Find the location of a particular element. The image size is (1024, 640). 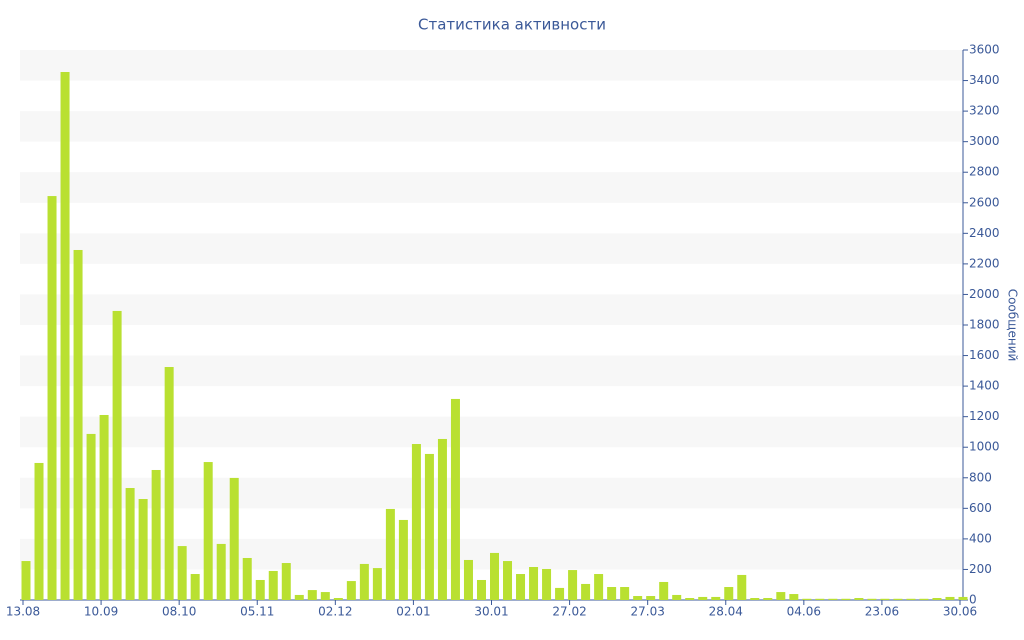

y-tick-label: 1200 is located at coordinates (984, 416).